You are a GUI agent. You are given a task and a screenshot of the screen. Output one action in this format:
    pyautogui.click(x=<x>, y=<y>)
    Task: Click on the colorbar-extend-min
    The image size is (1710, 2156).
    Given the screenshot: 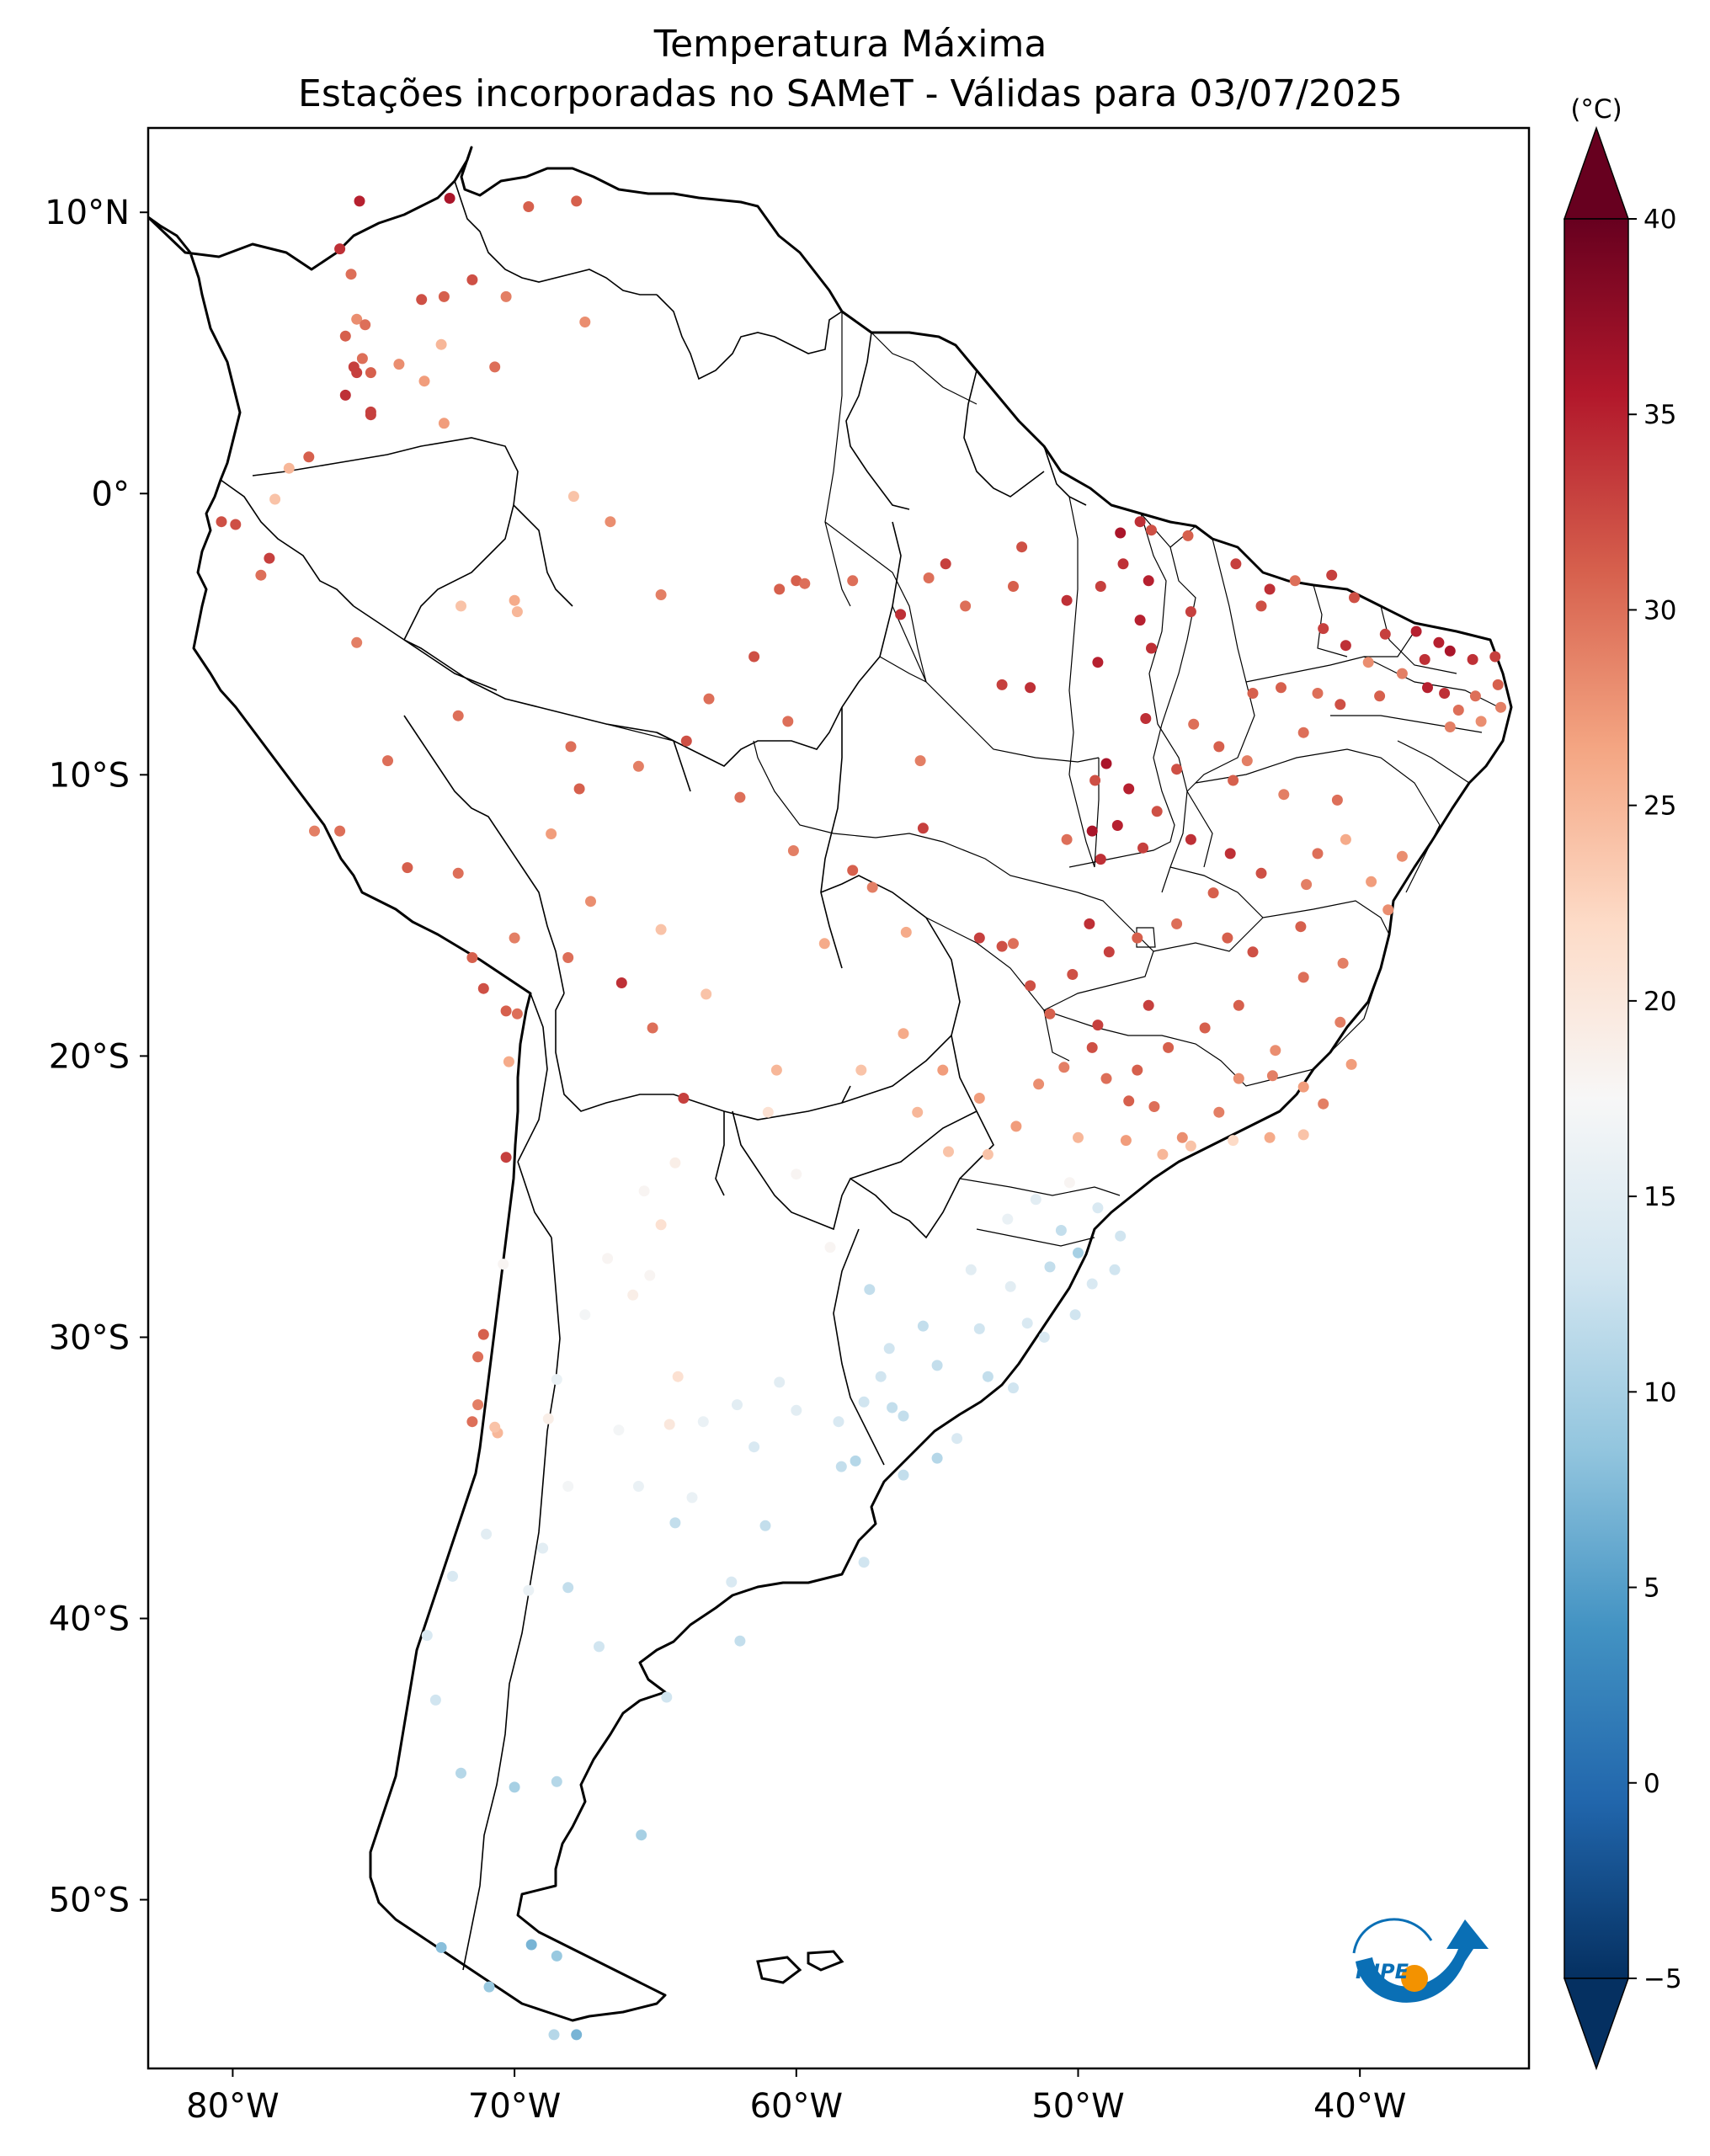 What is the action you would take?
    pyautogui.click(x=1596, y=2024)
    